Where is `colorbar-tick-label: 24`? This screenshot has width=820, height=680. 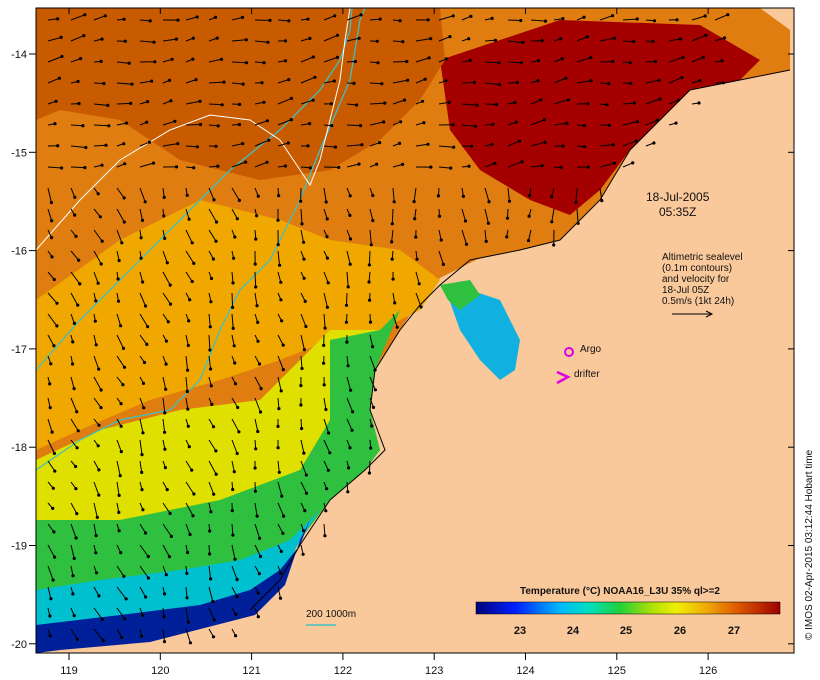
colorbar-tick-label: 24 is located at coordinates (573, 631).